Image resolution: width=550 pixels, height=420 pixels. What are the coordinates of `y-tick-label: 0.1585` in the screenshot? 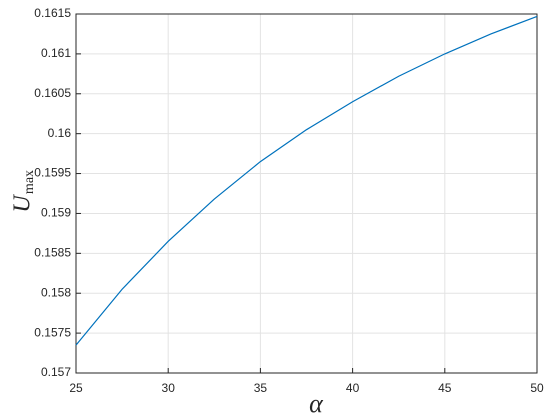 It's located at (52, 253).